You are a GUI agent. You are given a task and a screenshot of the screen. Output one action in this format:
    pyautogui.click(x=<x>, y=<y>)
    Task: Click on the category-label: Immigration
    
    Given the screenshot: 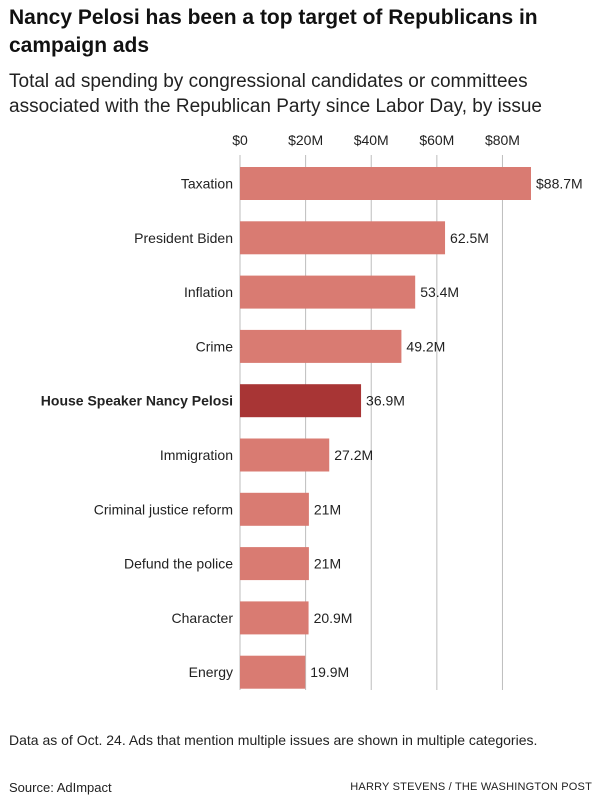 What is the action you would take?
    pyautogui.click(x=196, y=455)
    